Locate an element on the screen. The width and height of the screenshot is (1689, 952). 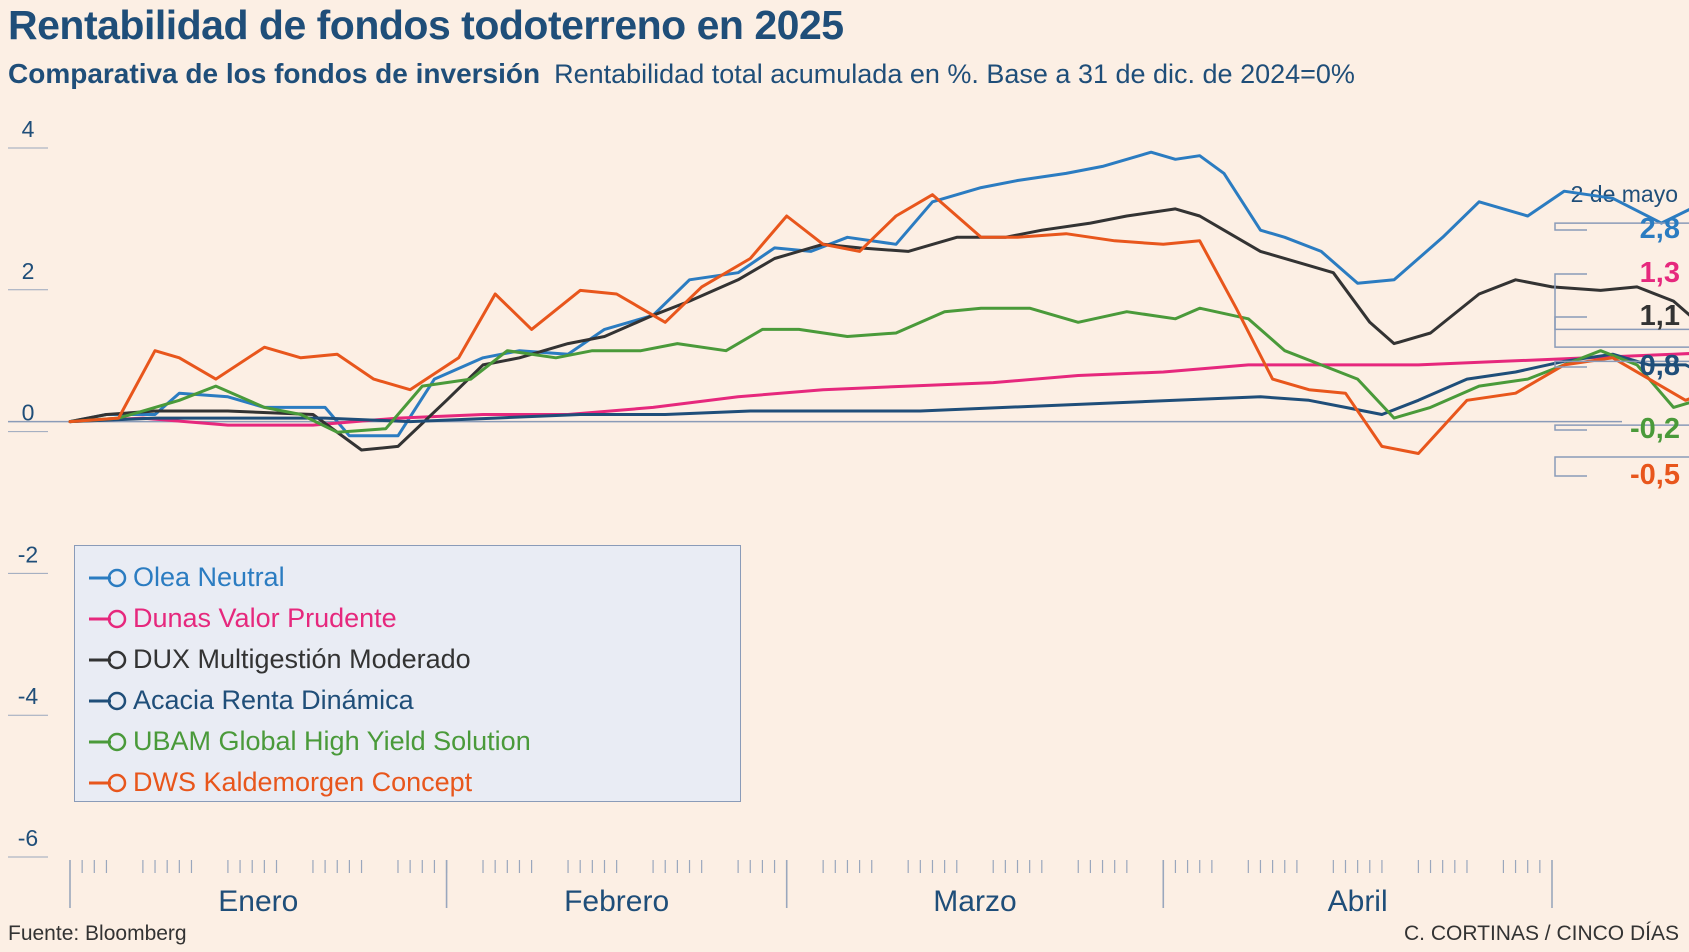
end-value-label: -0,5 is located at coordinates (1655, 475).